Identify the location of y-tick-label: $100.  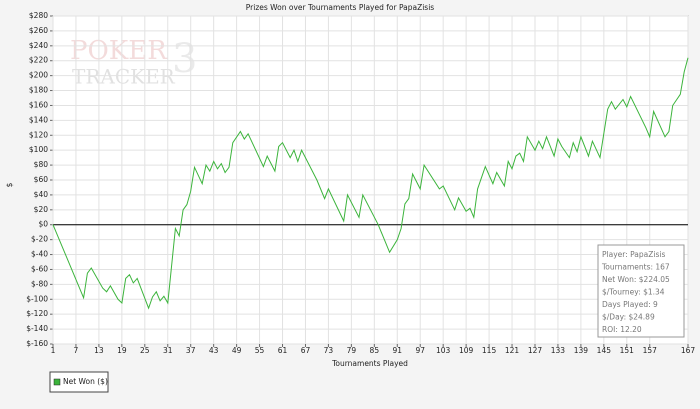
(38, 149).